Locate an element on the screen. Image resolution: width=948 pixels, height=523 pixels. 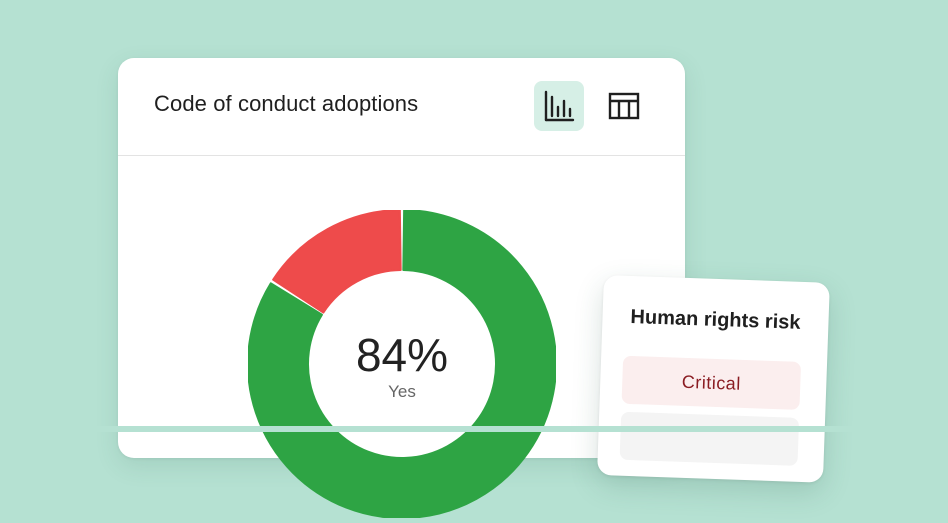
chart-view-button is located at coordinates (559, 106).